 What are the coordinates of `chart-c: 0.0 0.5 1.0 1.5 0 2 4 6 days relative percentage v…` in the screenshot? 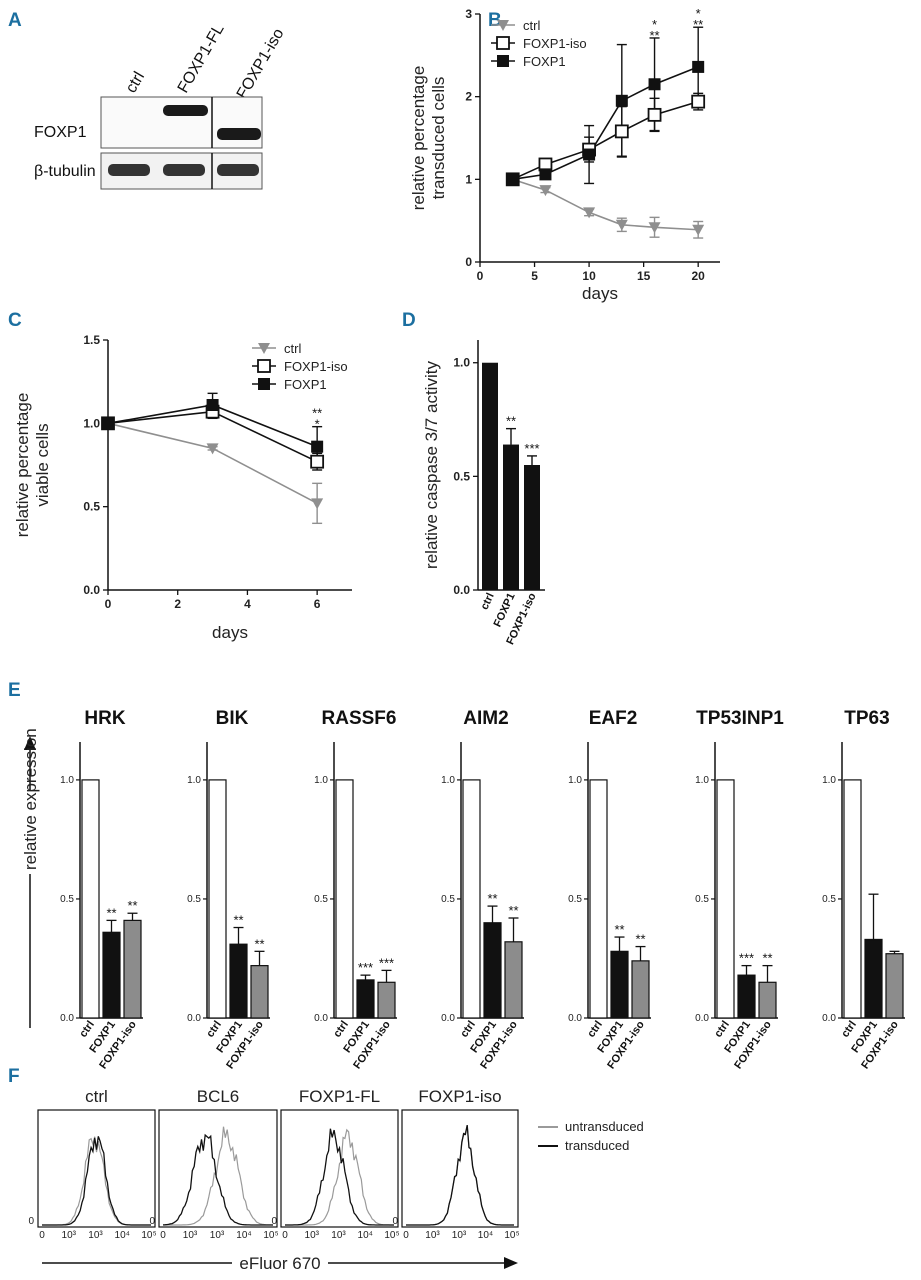 It's located at (182, 487).